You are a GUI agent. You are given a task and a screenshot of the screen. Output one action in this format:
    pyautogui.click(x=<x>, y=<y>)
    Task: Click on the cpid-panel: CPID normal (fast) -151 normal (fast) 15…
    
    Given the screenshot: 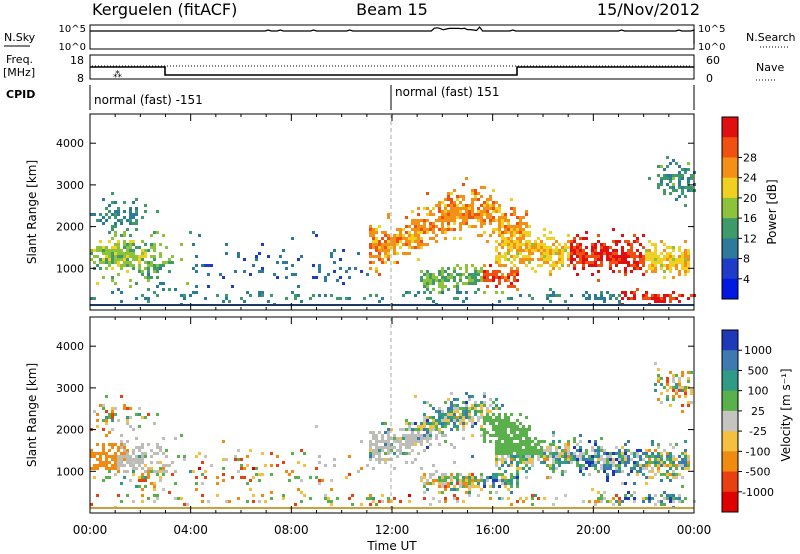 What is the action you would take?
    pyautogui.click(x=350, y=97)
    